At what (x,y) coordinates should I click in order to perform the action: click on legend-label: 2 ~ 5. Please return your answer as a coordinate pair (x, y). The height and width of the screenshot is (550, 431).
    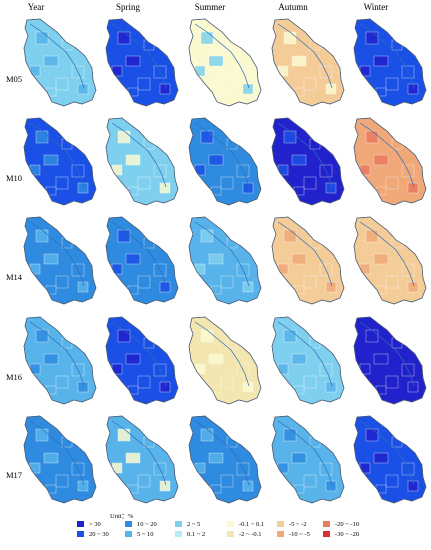
    Looking at the image, I should click on (194, 524).